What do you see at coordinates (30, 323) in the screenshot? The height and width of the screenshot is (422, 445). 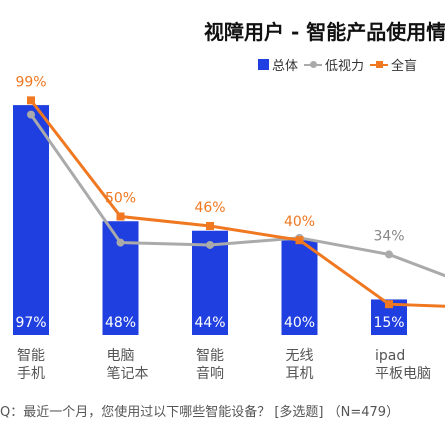 I see `bar-label-0: 97%` at bounding box center [30, 323].